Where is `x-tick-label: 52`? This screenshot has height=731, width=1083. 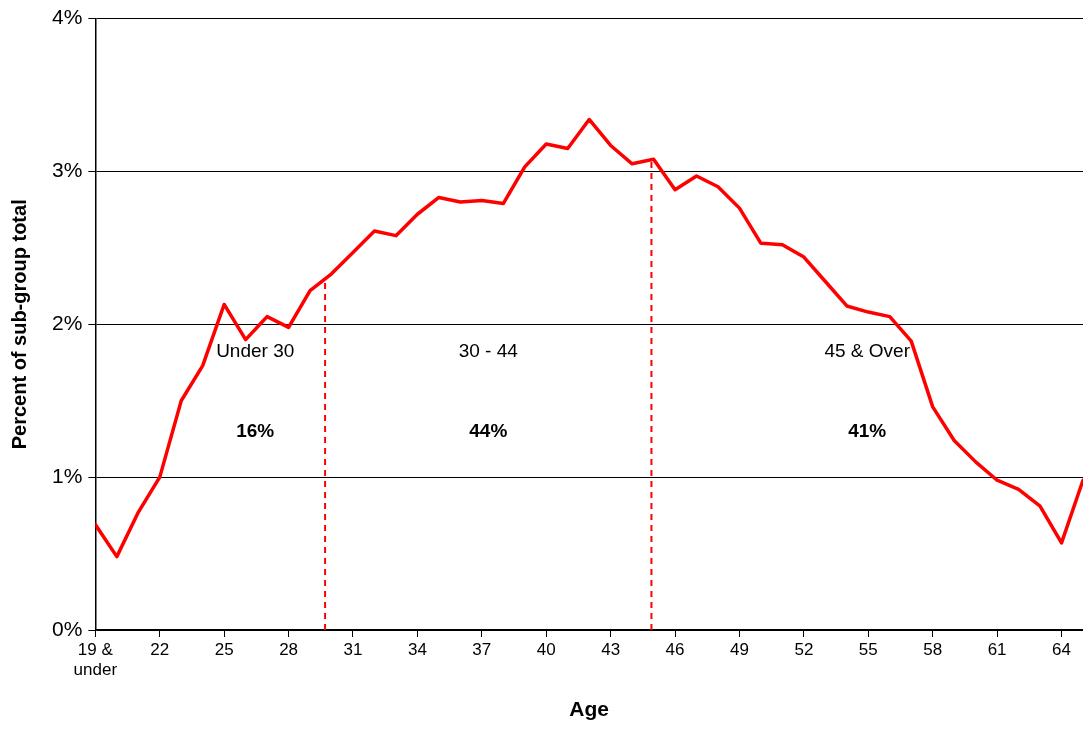
x-tick-label: 52 is located at coordinates (804, 649).